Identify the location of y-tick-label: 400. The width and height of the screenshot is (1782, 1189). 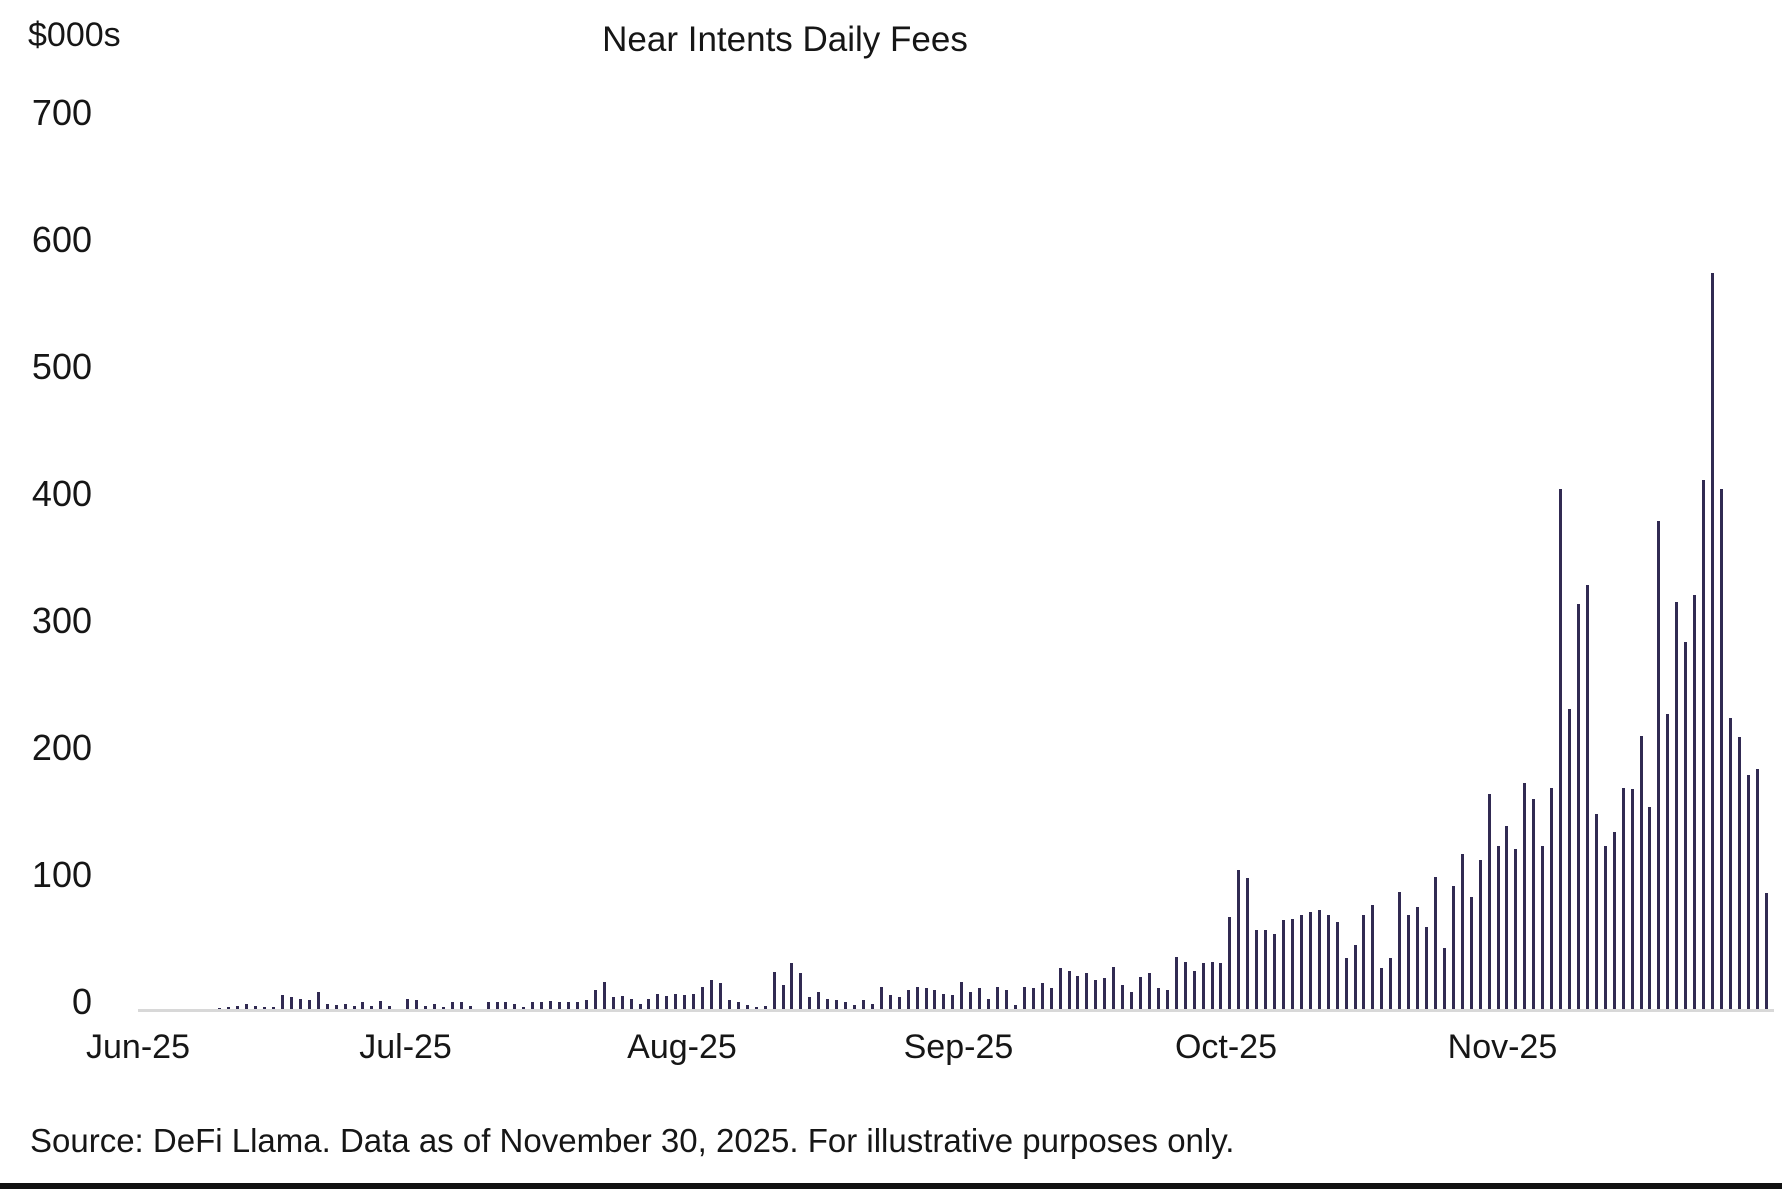
(61, 493).